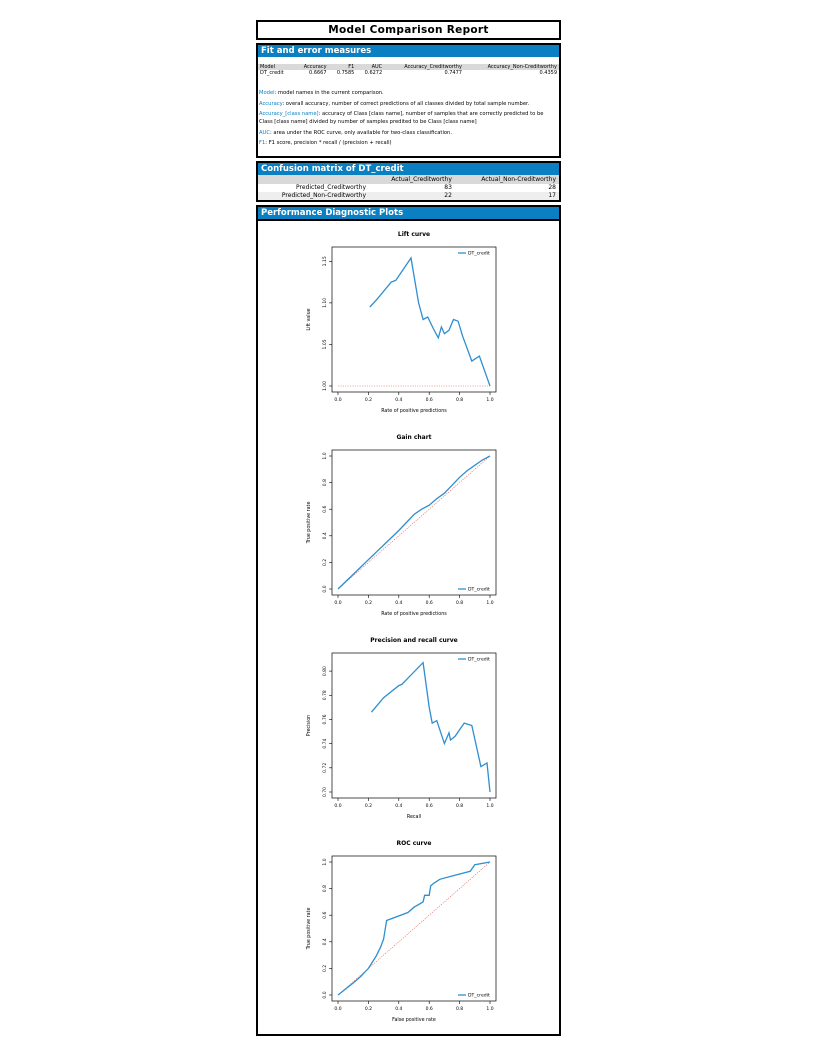  What do you see at coordinates (548, 73) in the screenshot?
I see `fit-cell: 0.4359` at bounding box center [548, 73].